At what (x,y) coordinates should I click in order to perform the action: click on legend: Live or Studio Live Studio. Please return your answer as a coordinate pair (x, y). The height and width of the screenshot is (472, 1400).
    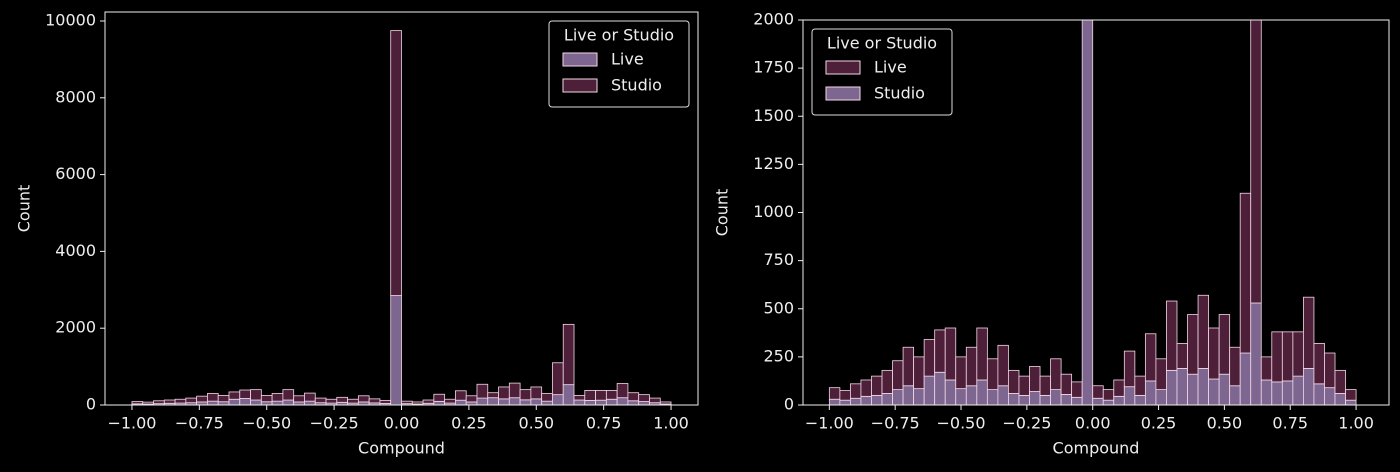
    Looking at the image, I should click on (619, 64).